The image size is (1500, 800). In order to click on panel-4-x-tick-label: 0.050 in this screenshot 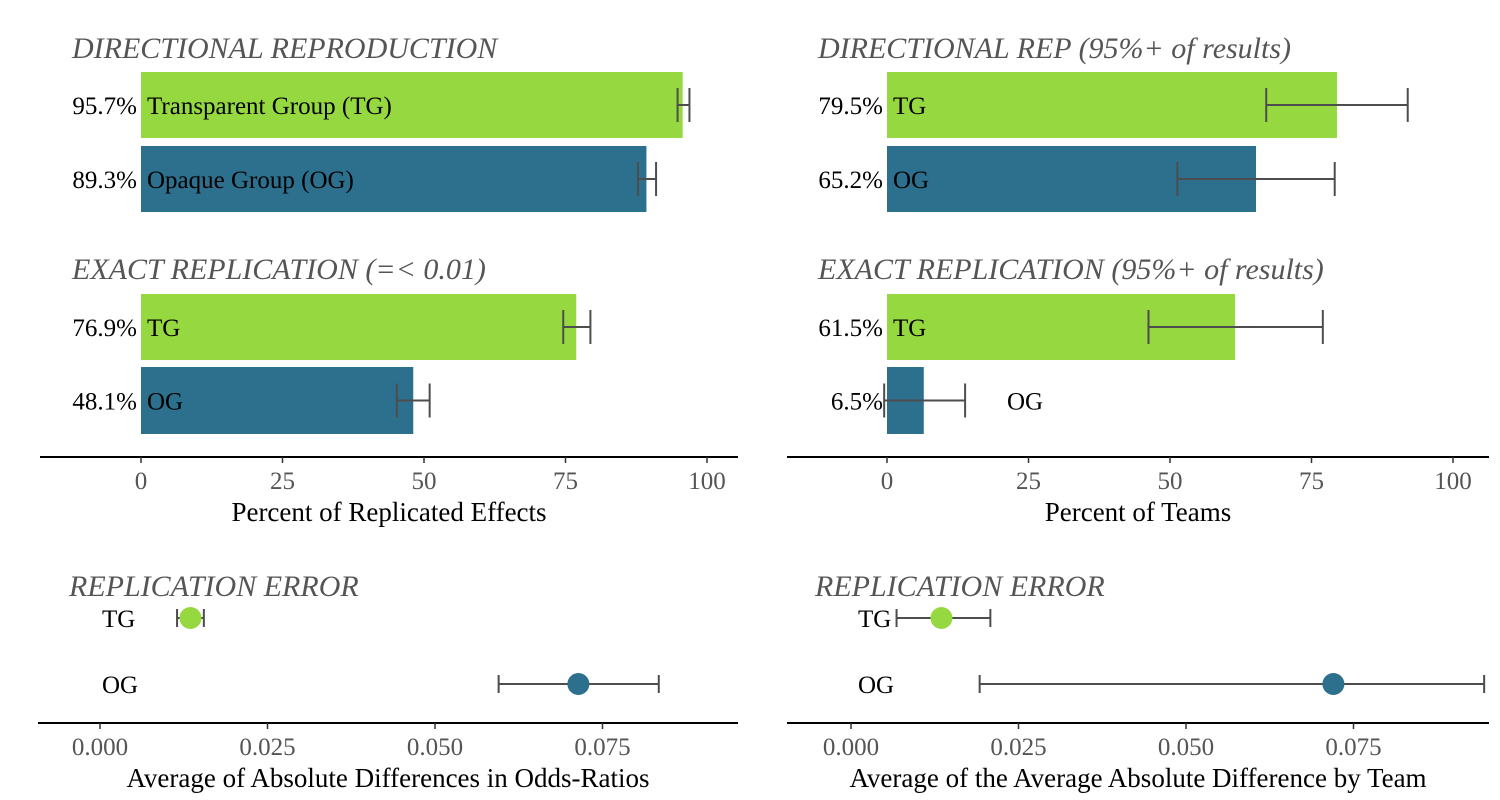, I will do `click(435, 747)`.